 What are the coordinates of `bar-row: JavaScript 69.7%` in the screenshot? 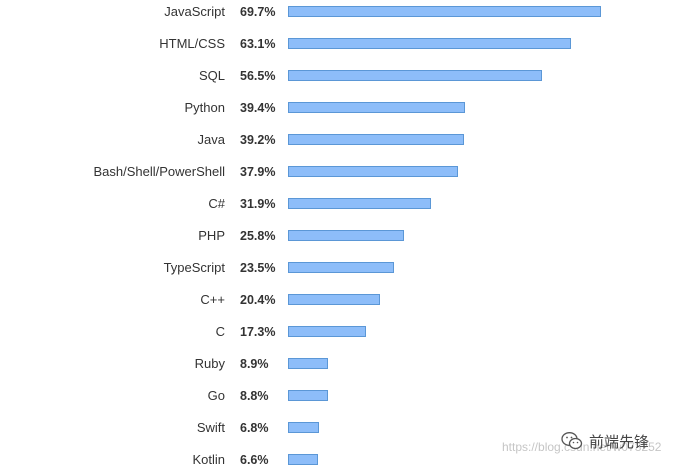 It's located at (336, 12).